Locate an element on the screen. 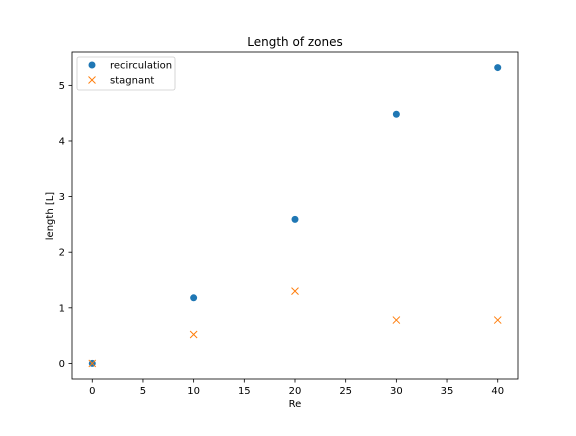 This screenshot has height=436, width=576. legend-marker-stagnant is located at coordinates (92, 80).